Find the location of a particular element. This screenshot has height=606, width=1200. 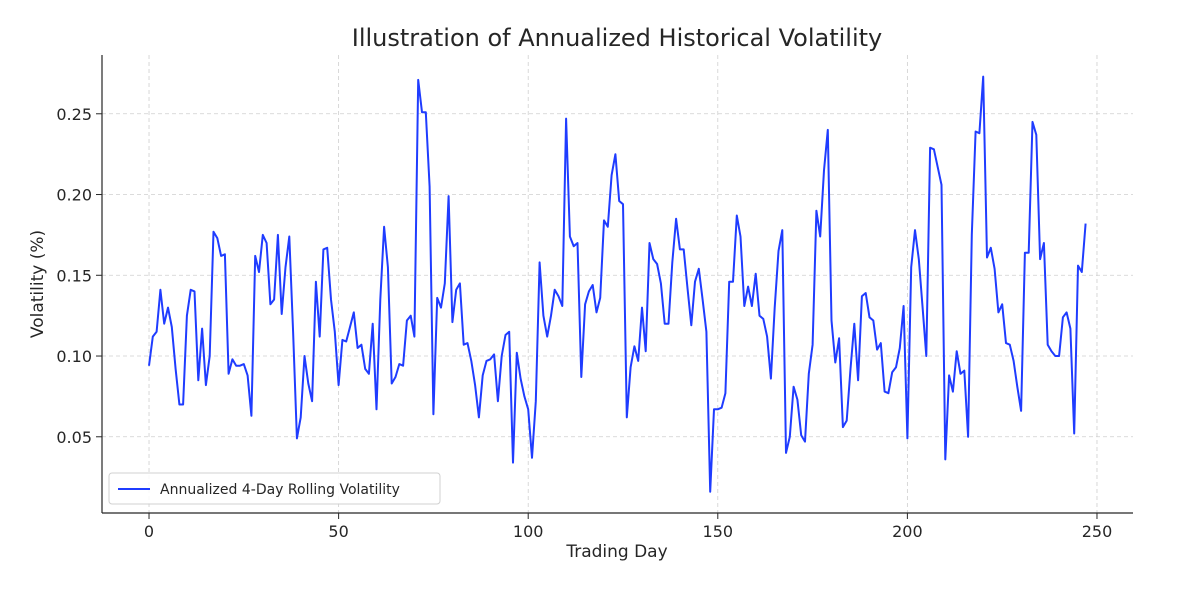

y-axis-label: Volatility (%) is located at coordinates (38, 284).